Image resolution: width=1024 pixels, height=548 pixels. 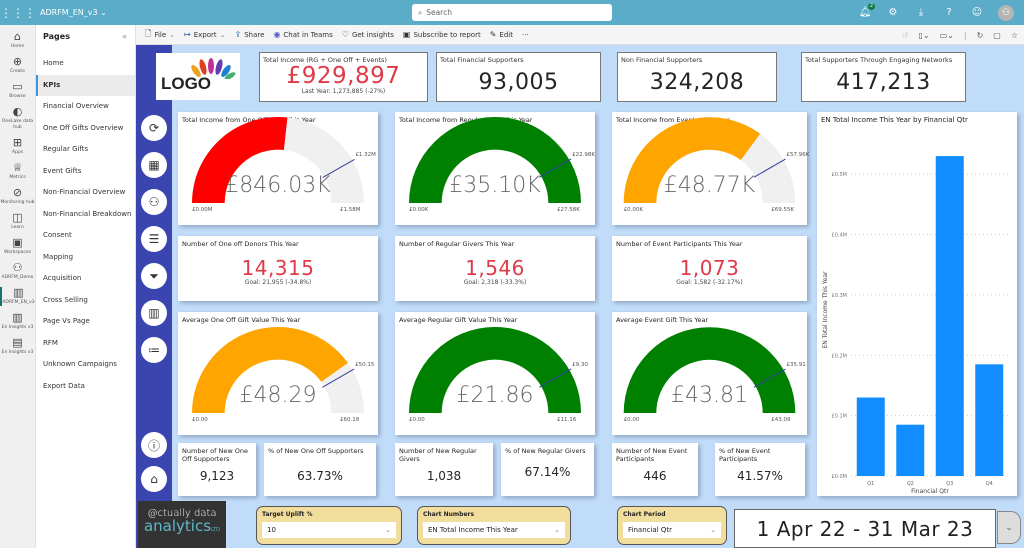 I want to click on edit-label: Edit, so click(x=506, y=34).